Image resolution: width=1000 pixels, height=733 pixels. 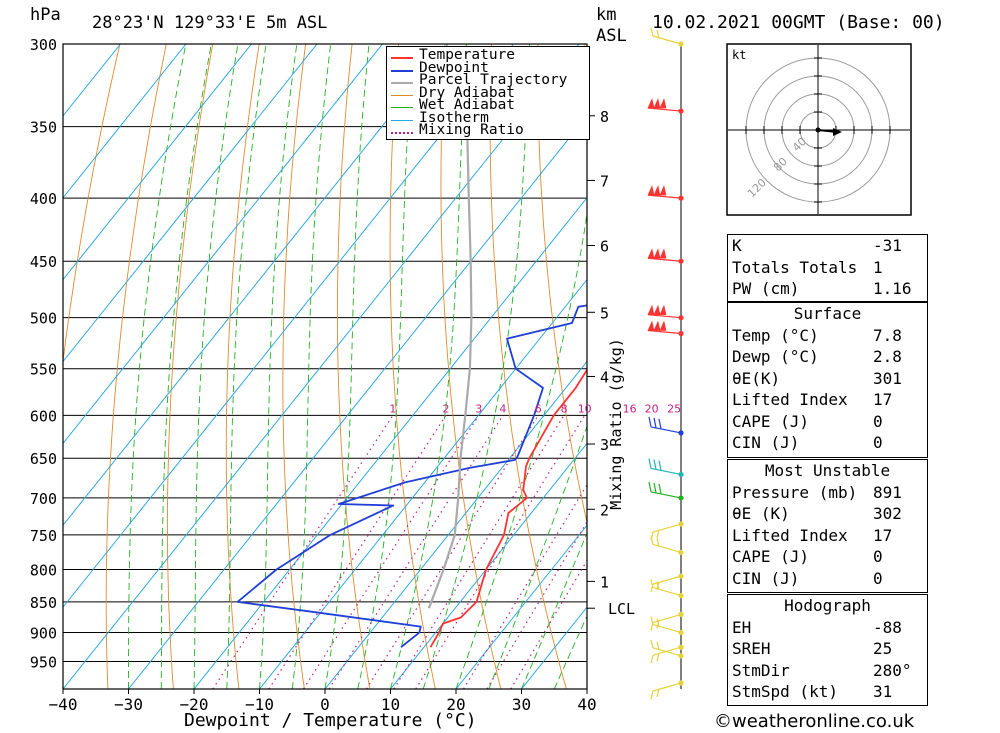 What do you see at coordinates (827, 470) in the screenshot?
I see `section-title: Most Unstable` at bounding box center [827, 470].